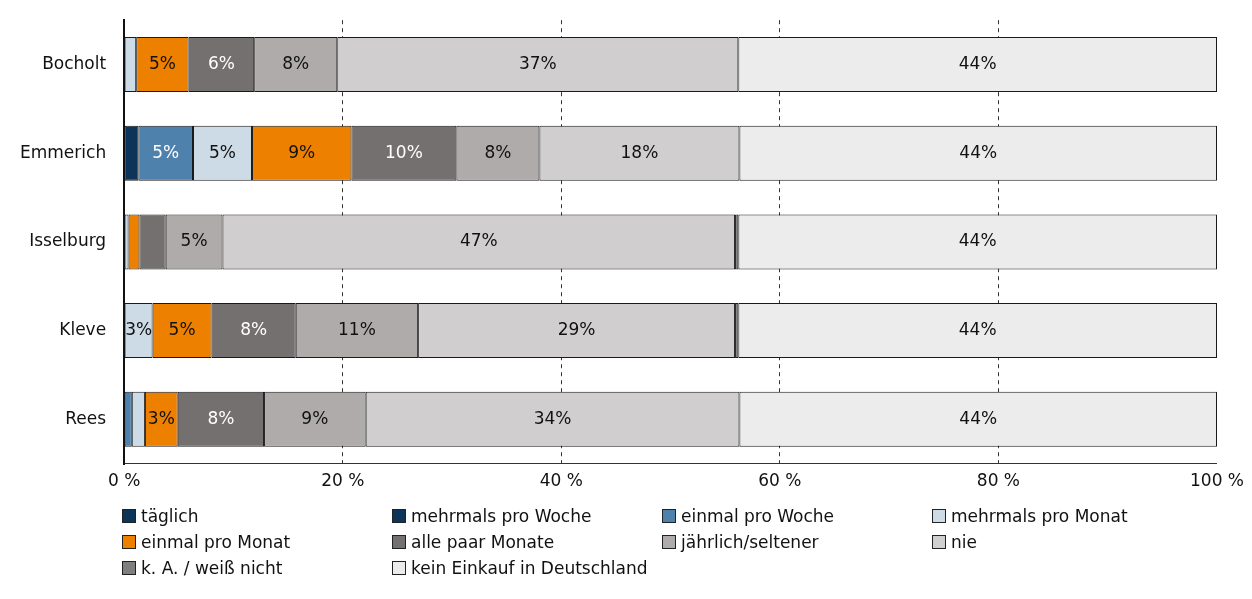  Describe the element at coordinates (68, 240) in the screenshot. I see `y-tick-label: Isselburg` at that location.